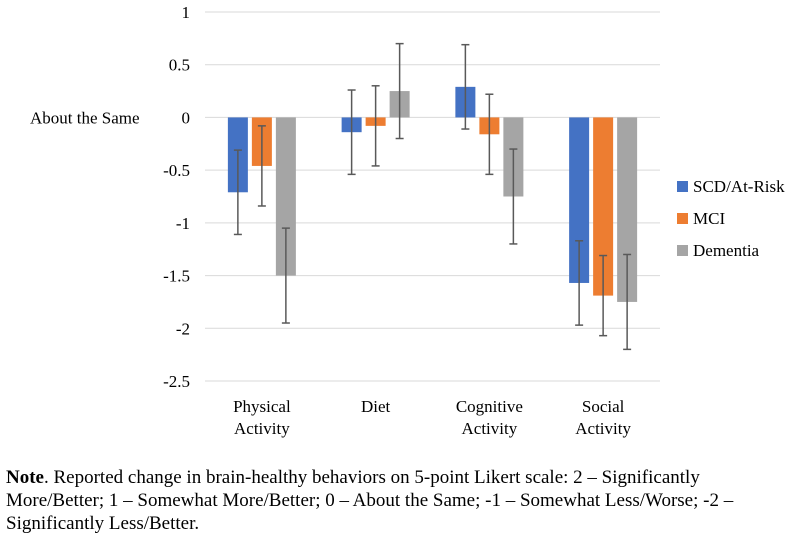 This screenshot has height=552, width=810. Describe the element at coordinates (176, 170) in the screenshot. I see `y-tick-label: -0.5` at that location.